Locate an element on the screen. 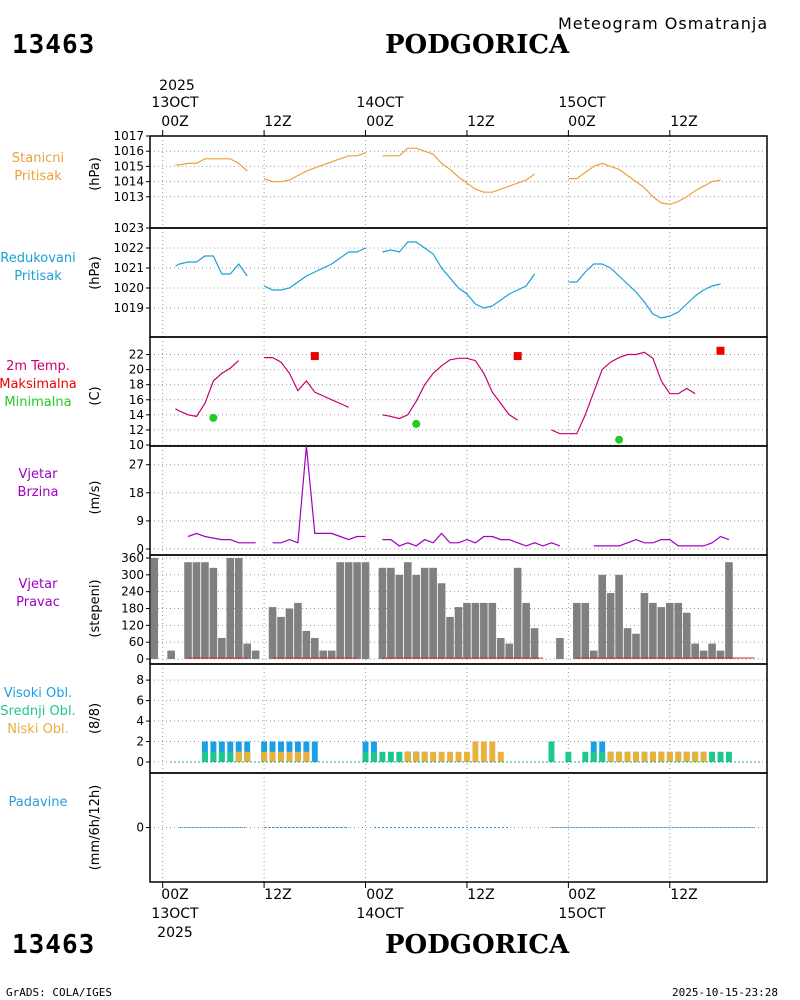  y-tick-label: 1019 is located at coordinates (128, 308).